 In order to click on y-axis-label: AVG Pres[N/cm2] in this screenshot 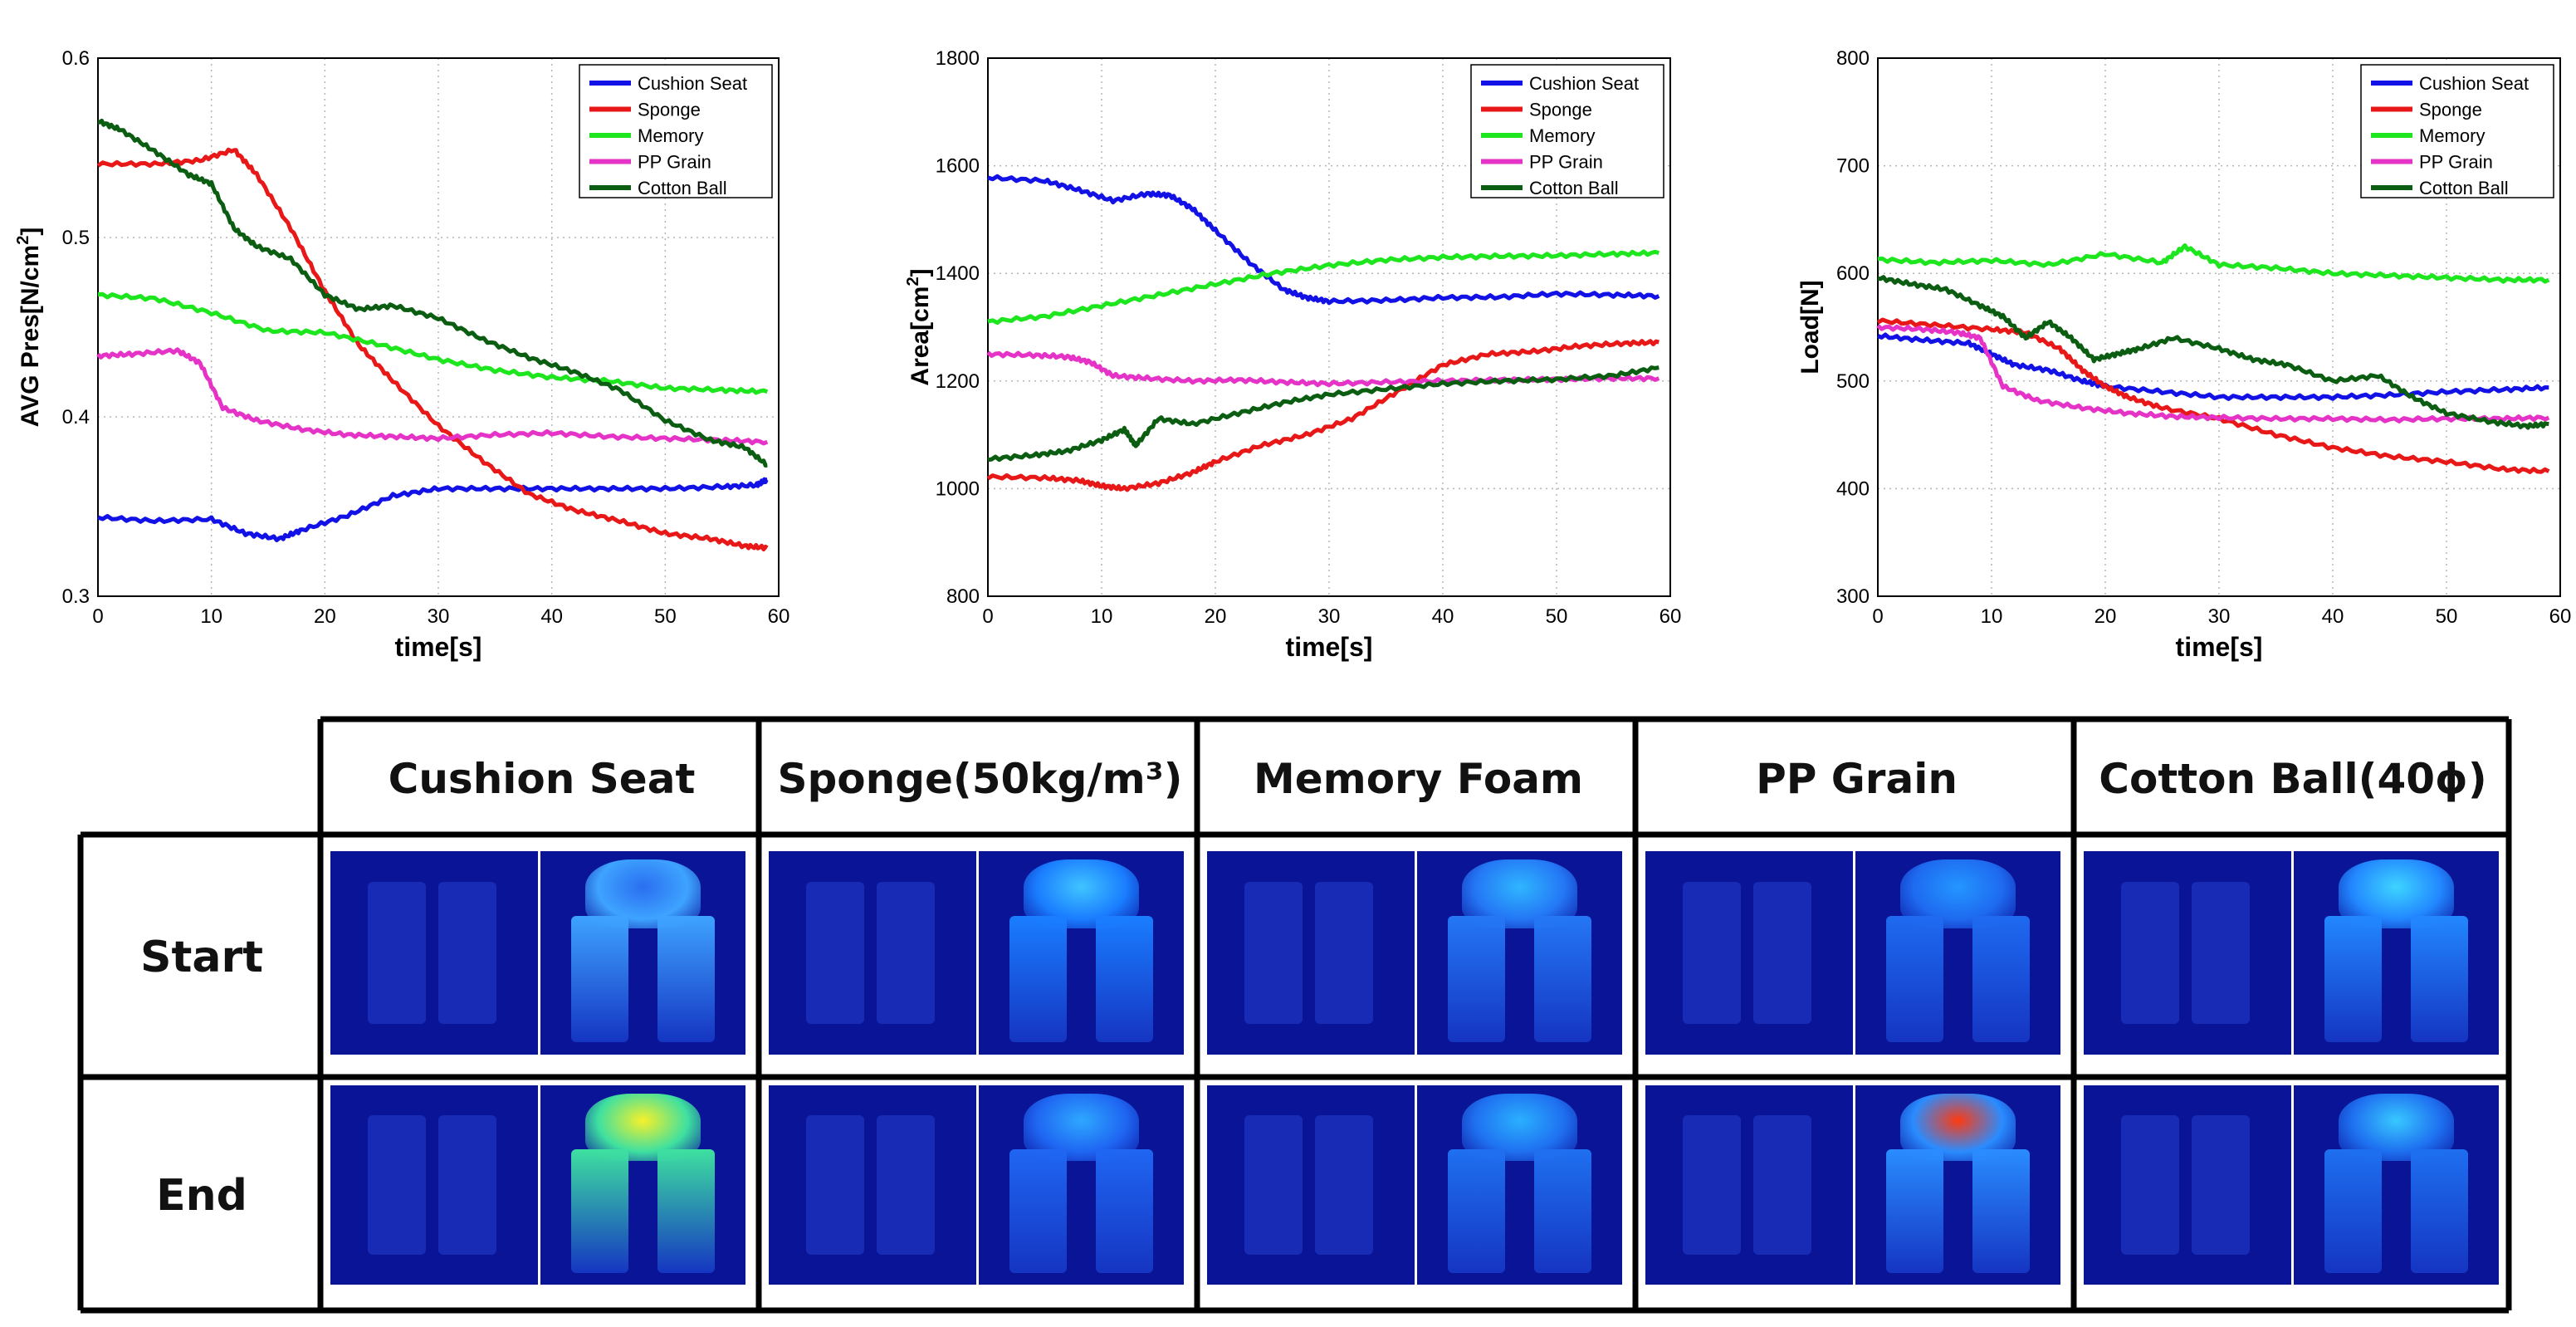, I will do `click(29, 328)`.